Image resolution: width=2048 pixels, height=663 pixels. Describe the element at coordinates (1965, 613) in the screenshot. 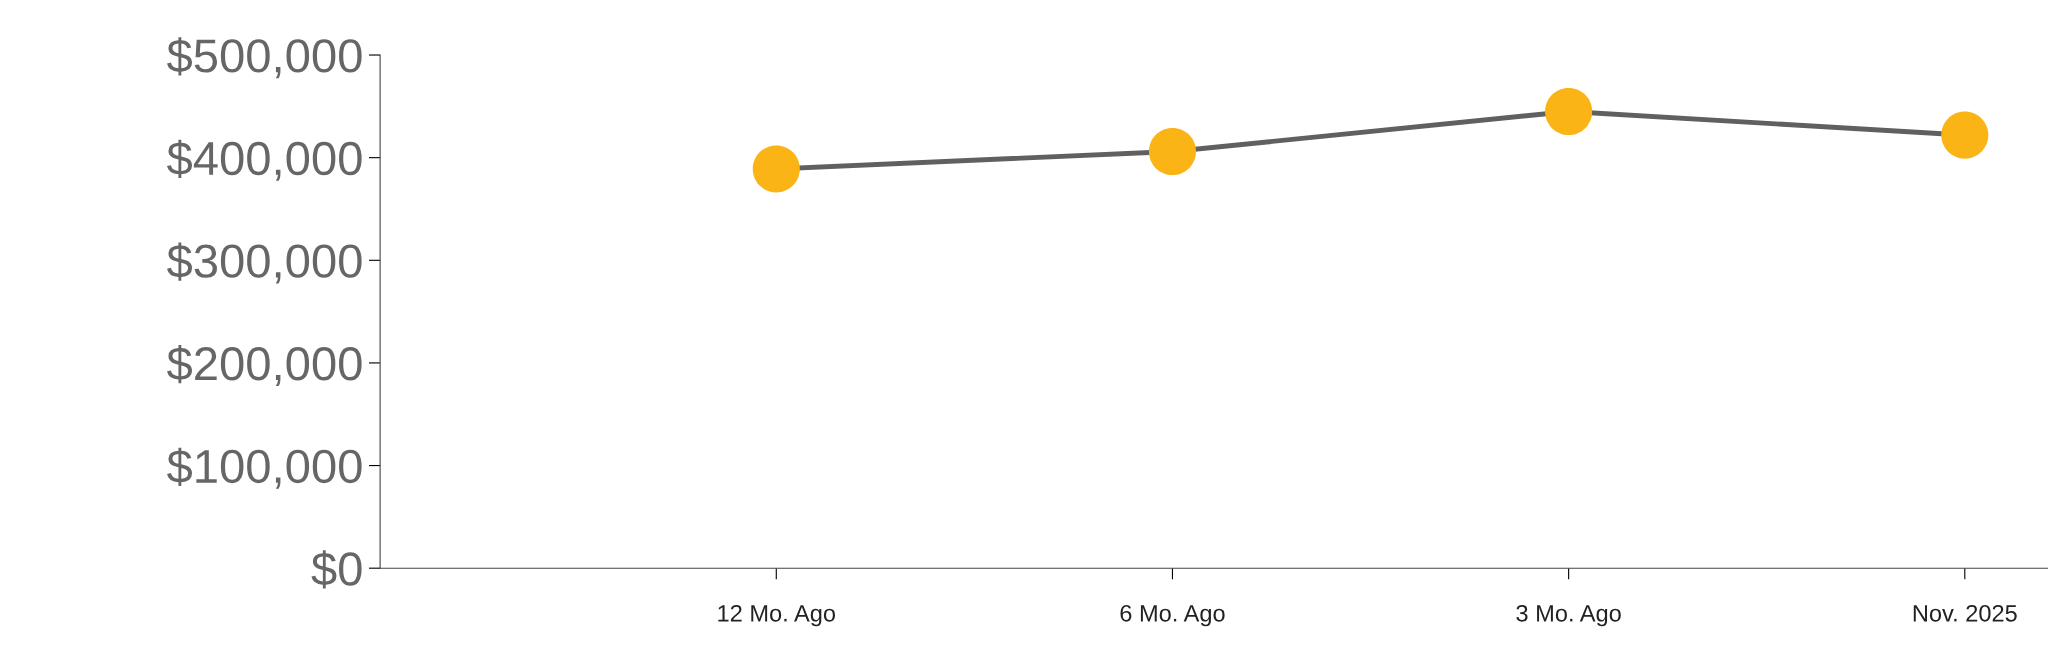

I see `x-tick-label: Nov. 2025` at that location.